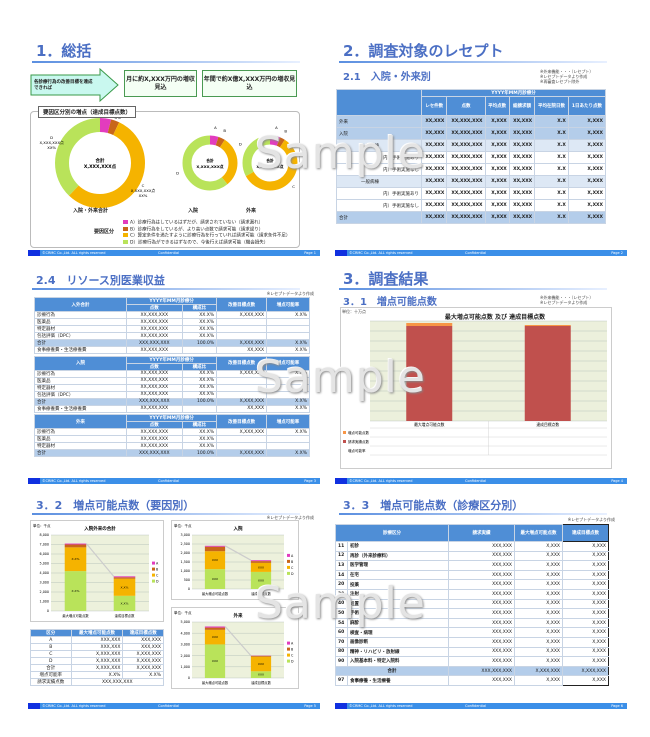  What do you see at coordinates (157, 570) in the screenshot?
I see `legend-label: B` at bounding box center [157, 570].